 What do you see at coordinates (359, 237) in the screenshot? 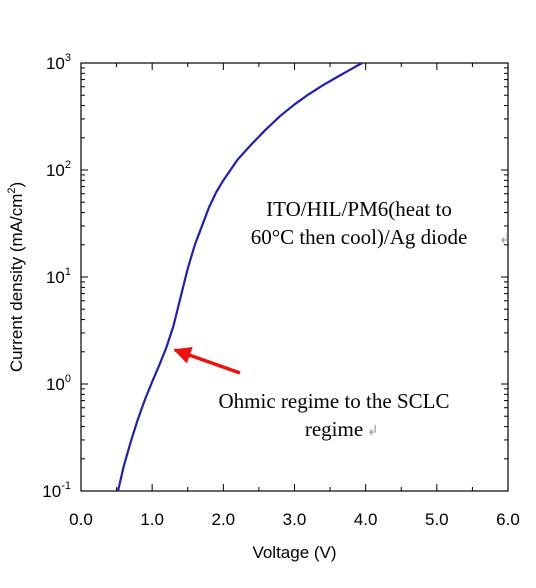
I see `device-annotation-line2: 60°C then cool)/Ag diode` at bounding box center [359, 237].